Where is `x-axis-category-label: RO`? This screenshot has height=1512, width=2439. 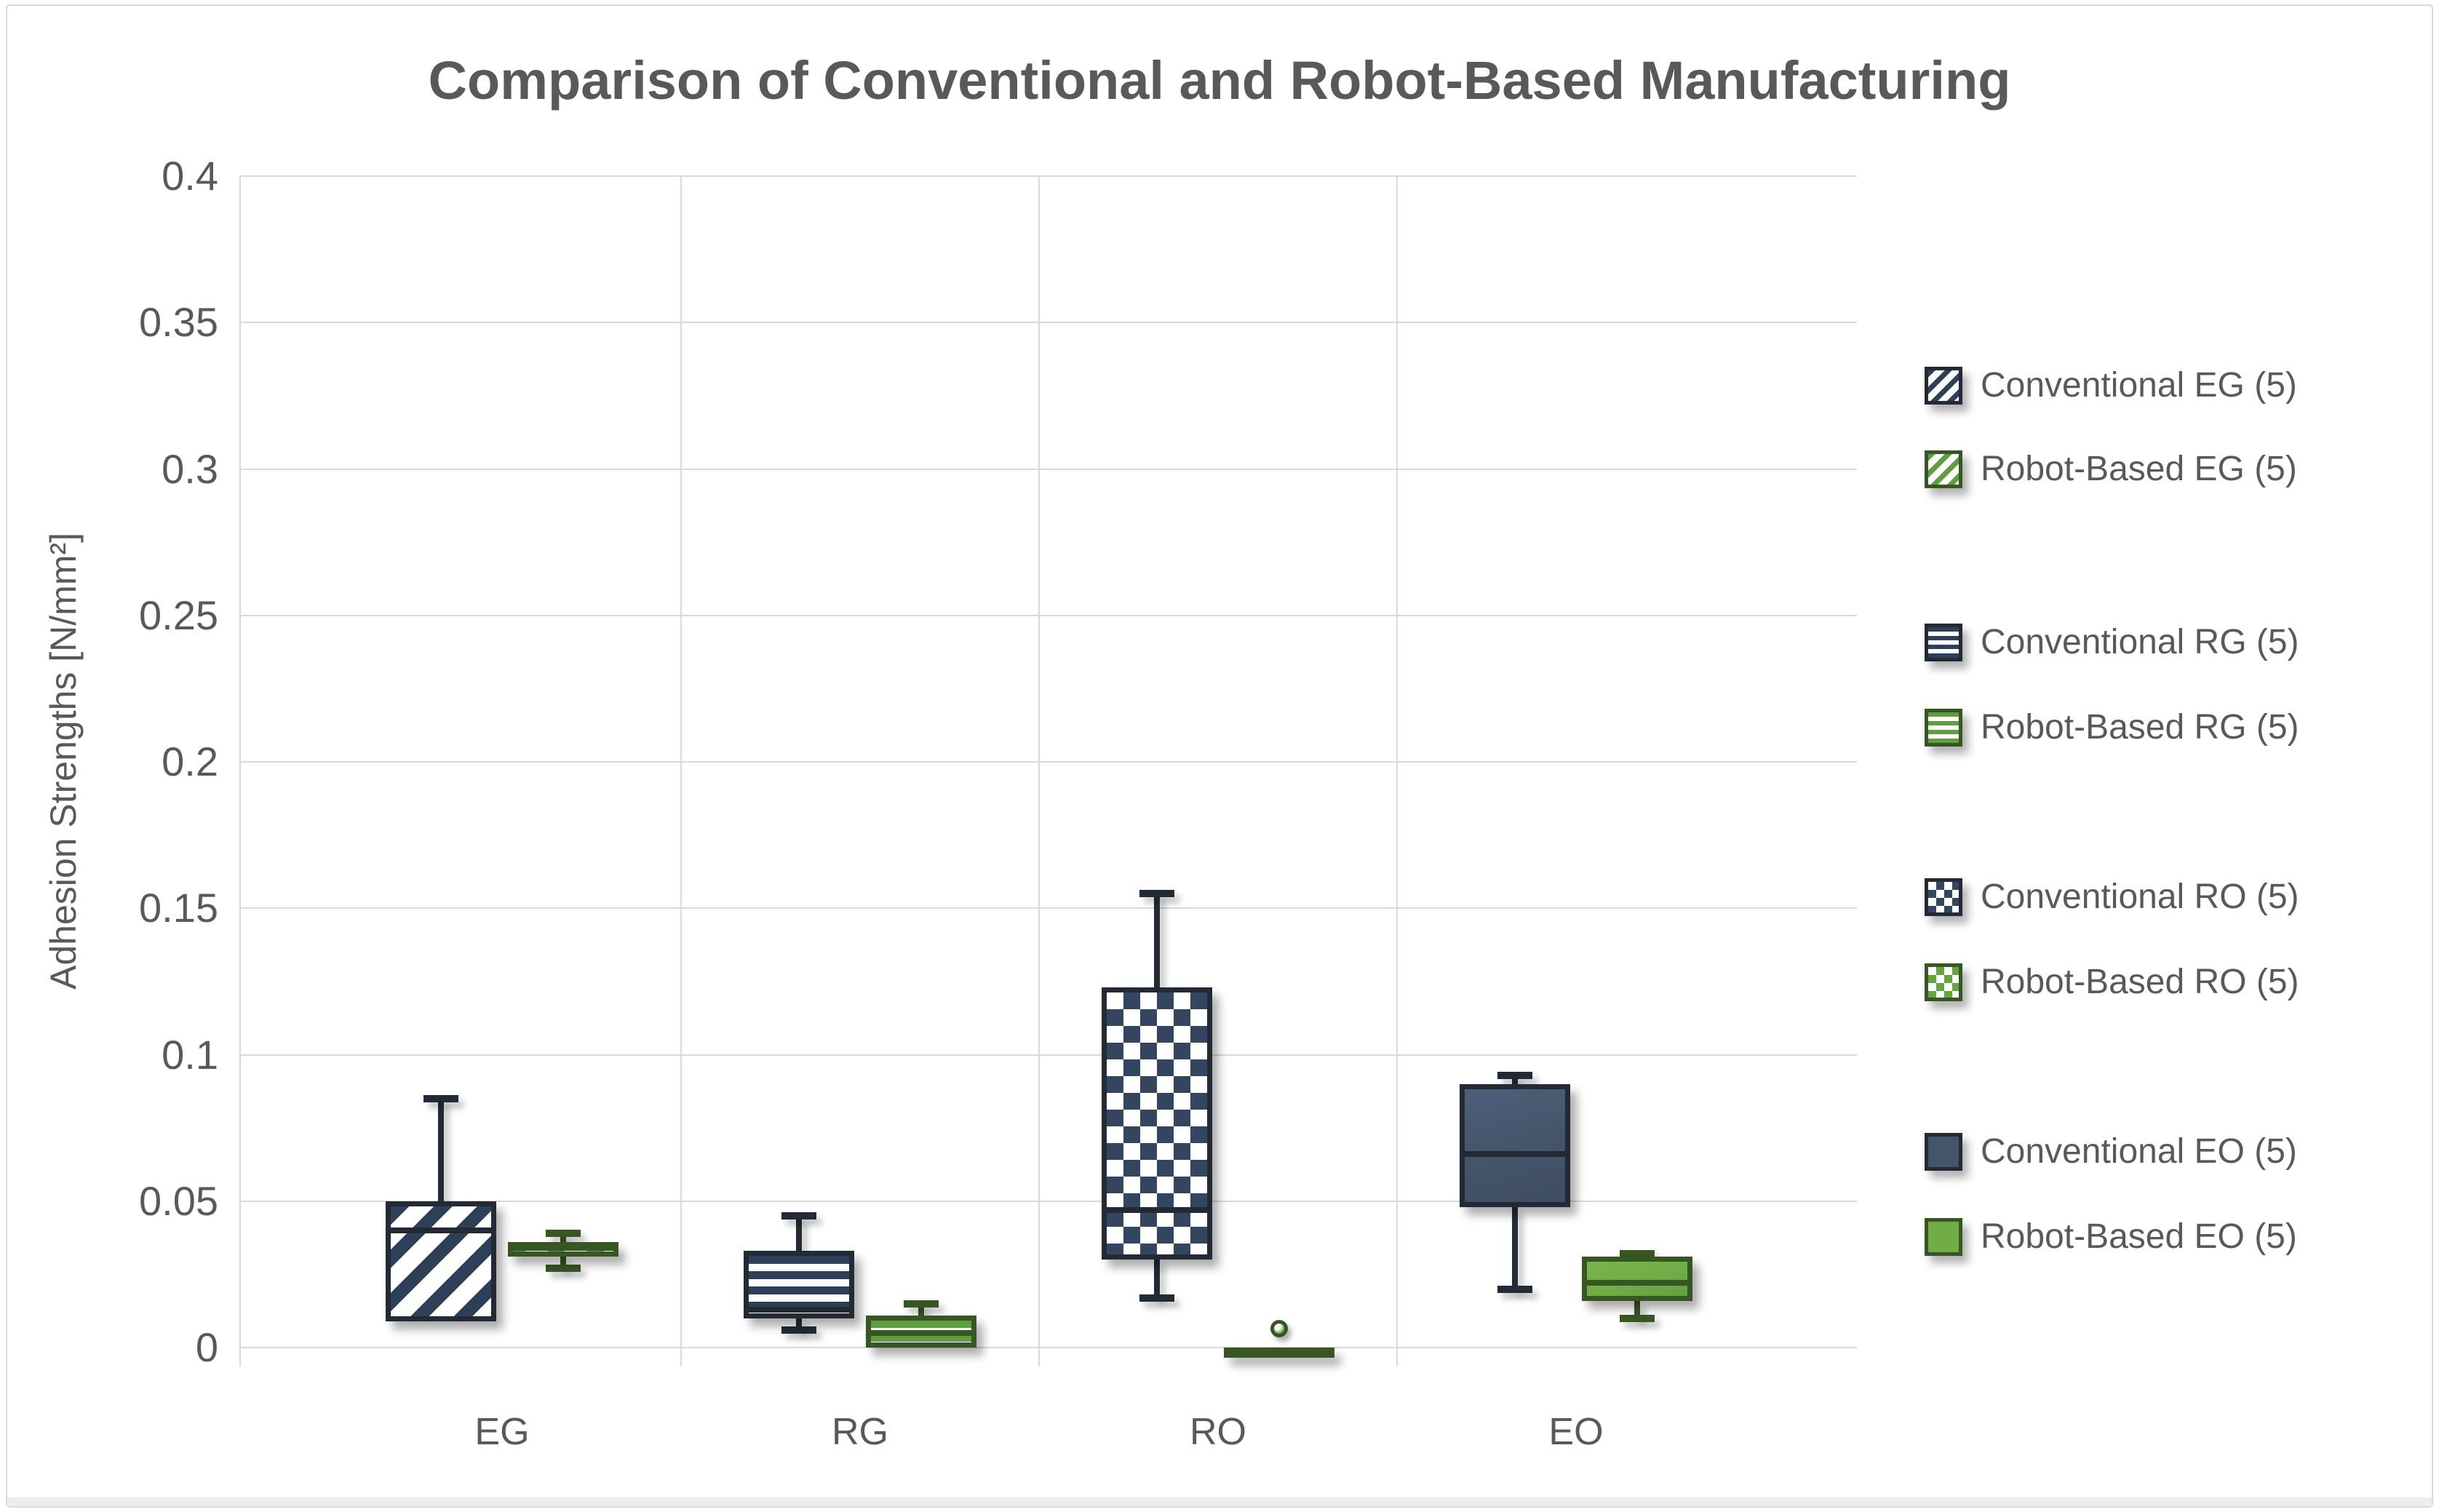 x-axis-category-label: RO is located at coordinates (1218, 1432).